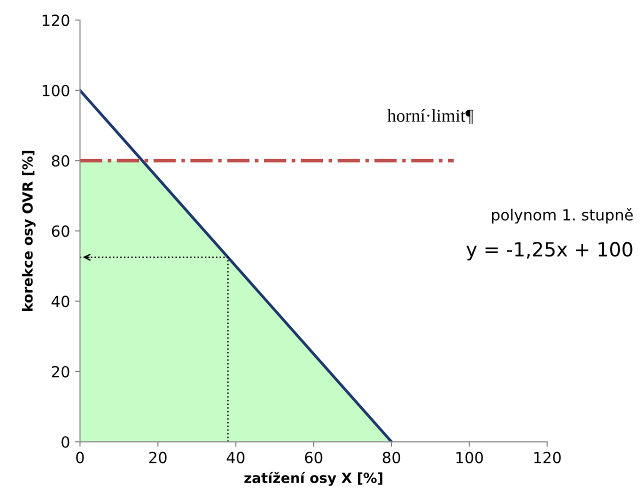 The image size is (640, 502). I want to click on y-axis-title: korekce osy OVR [%], so click(29, 230).